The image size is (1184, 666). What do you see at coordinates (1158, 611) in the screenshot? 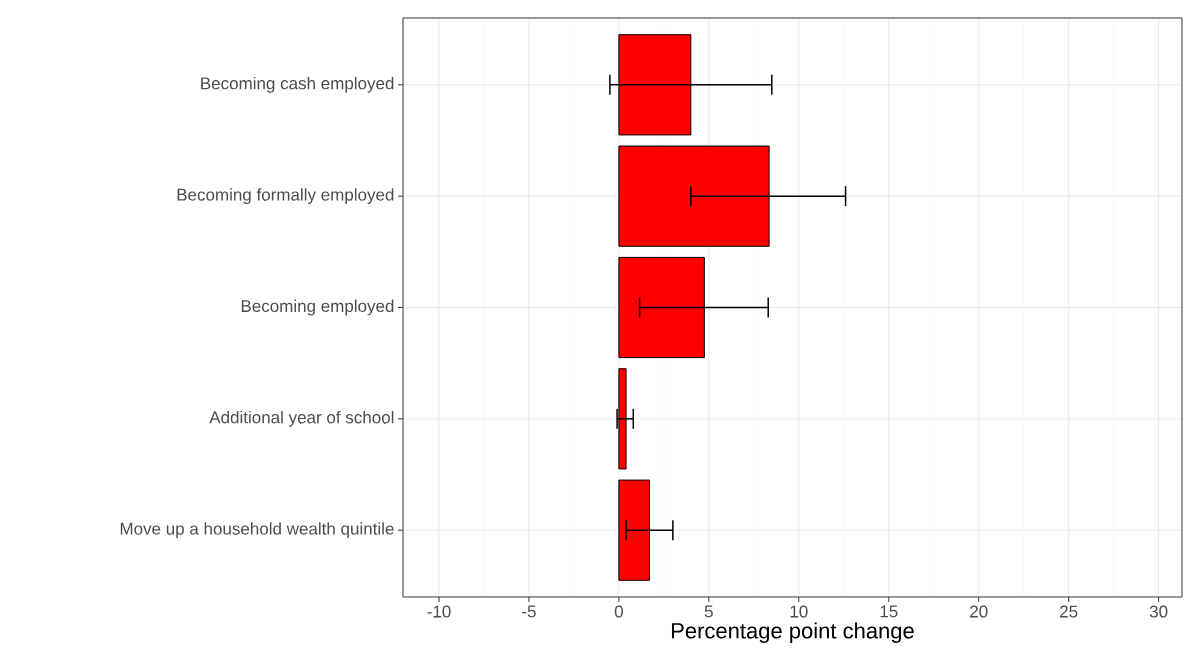
I see `x-tick-label: 30` at bounding box center [1158, 611].